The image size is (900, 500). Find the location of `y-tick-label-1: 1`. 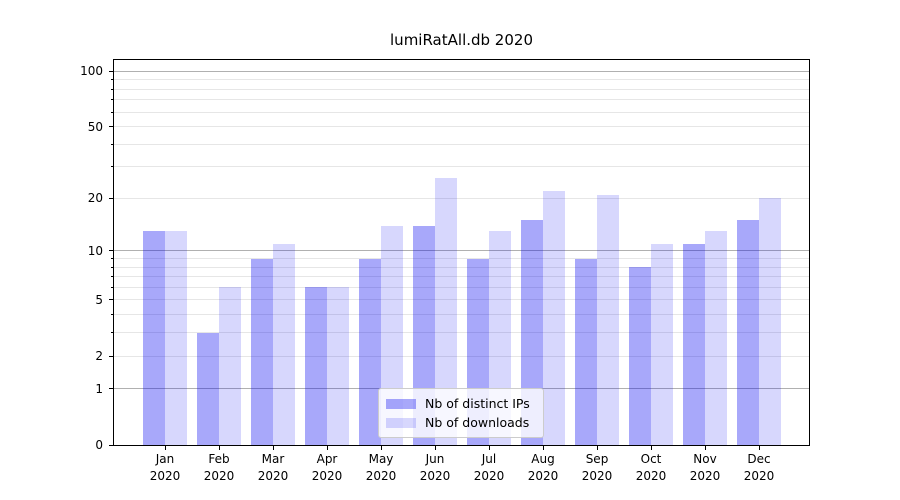

y-tick-label-1: 1 is located at coordinates (99, 388).